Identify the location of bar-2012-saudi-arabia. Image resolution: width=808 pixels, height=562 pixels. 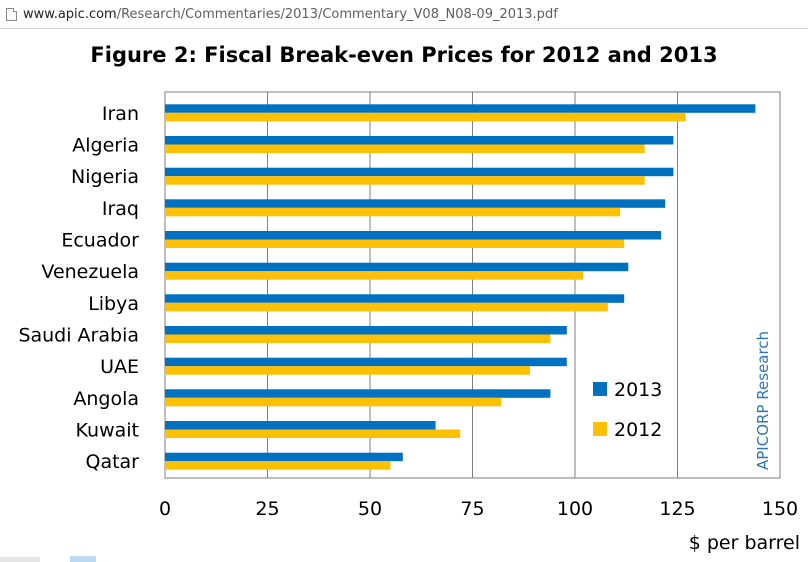
(358, 338).